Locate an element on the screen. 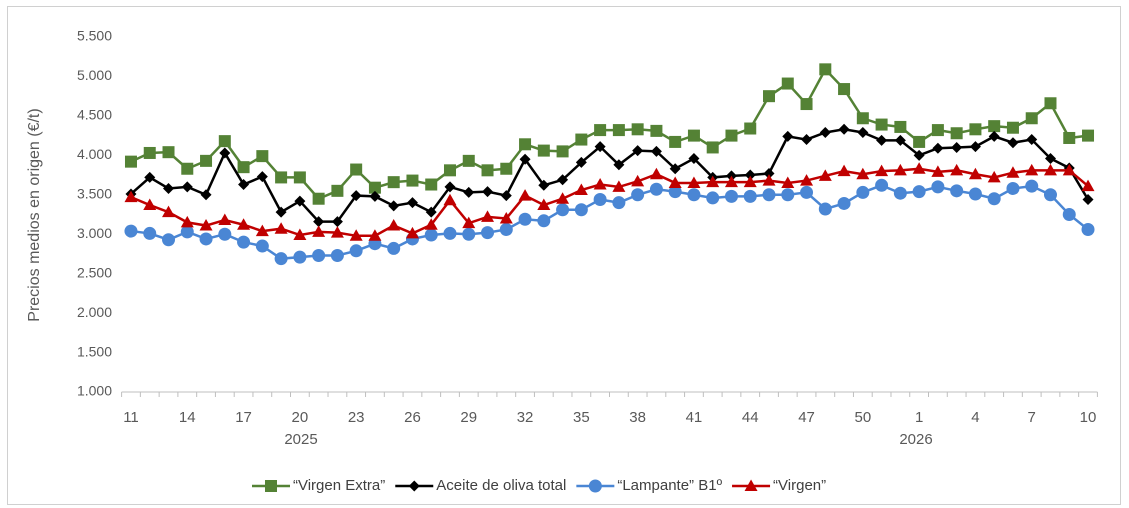 The image size is (1129, 508). legend-label: “Virgen” is located at coordinates (799, 485).